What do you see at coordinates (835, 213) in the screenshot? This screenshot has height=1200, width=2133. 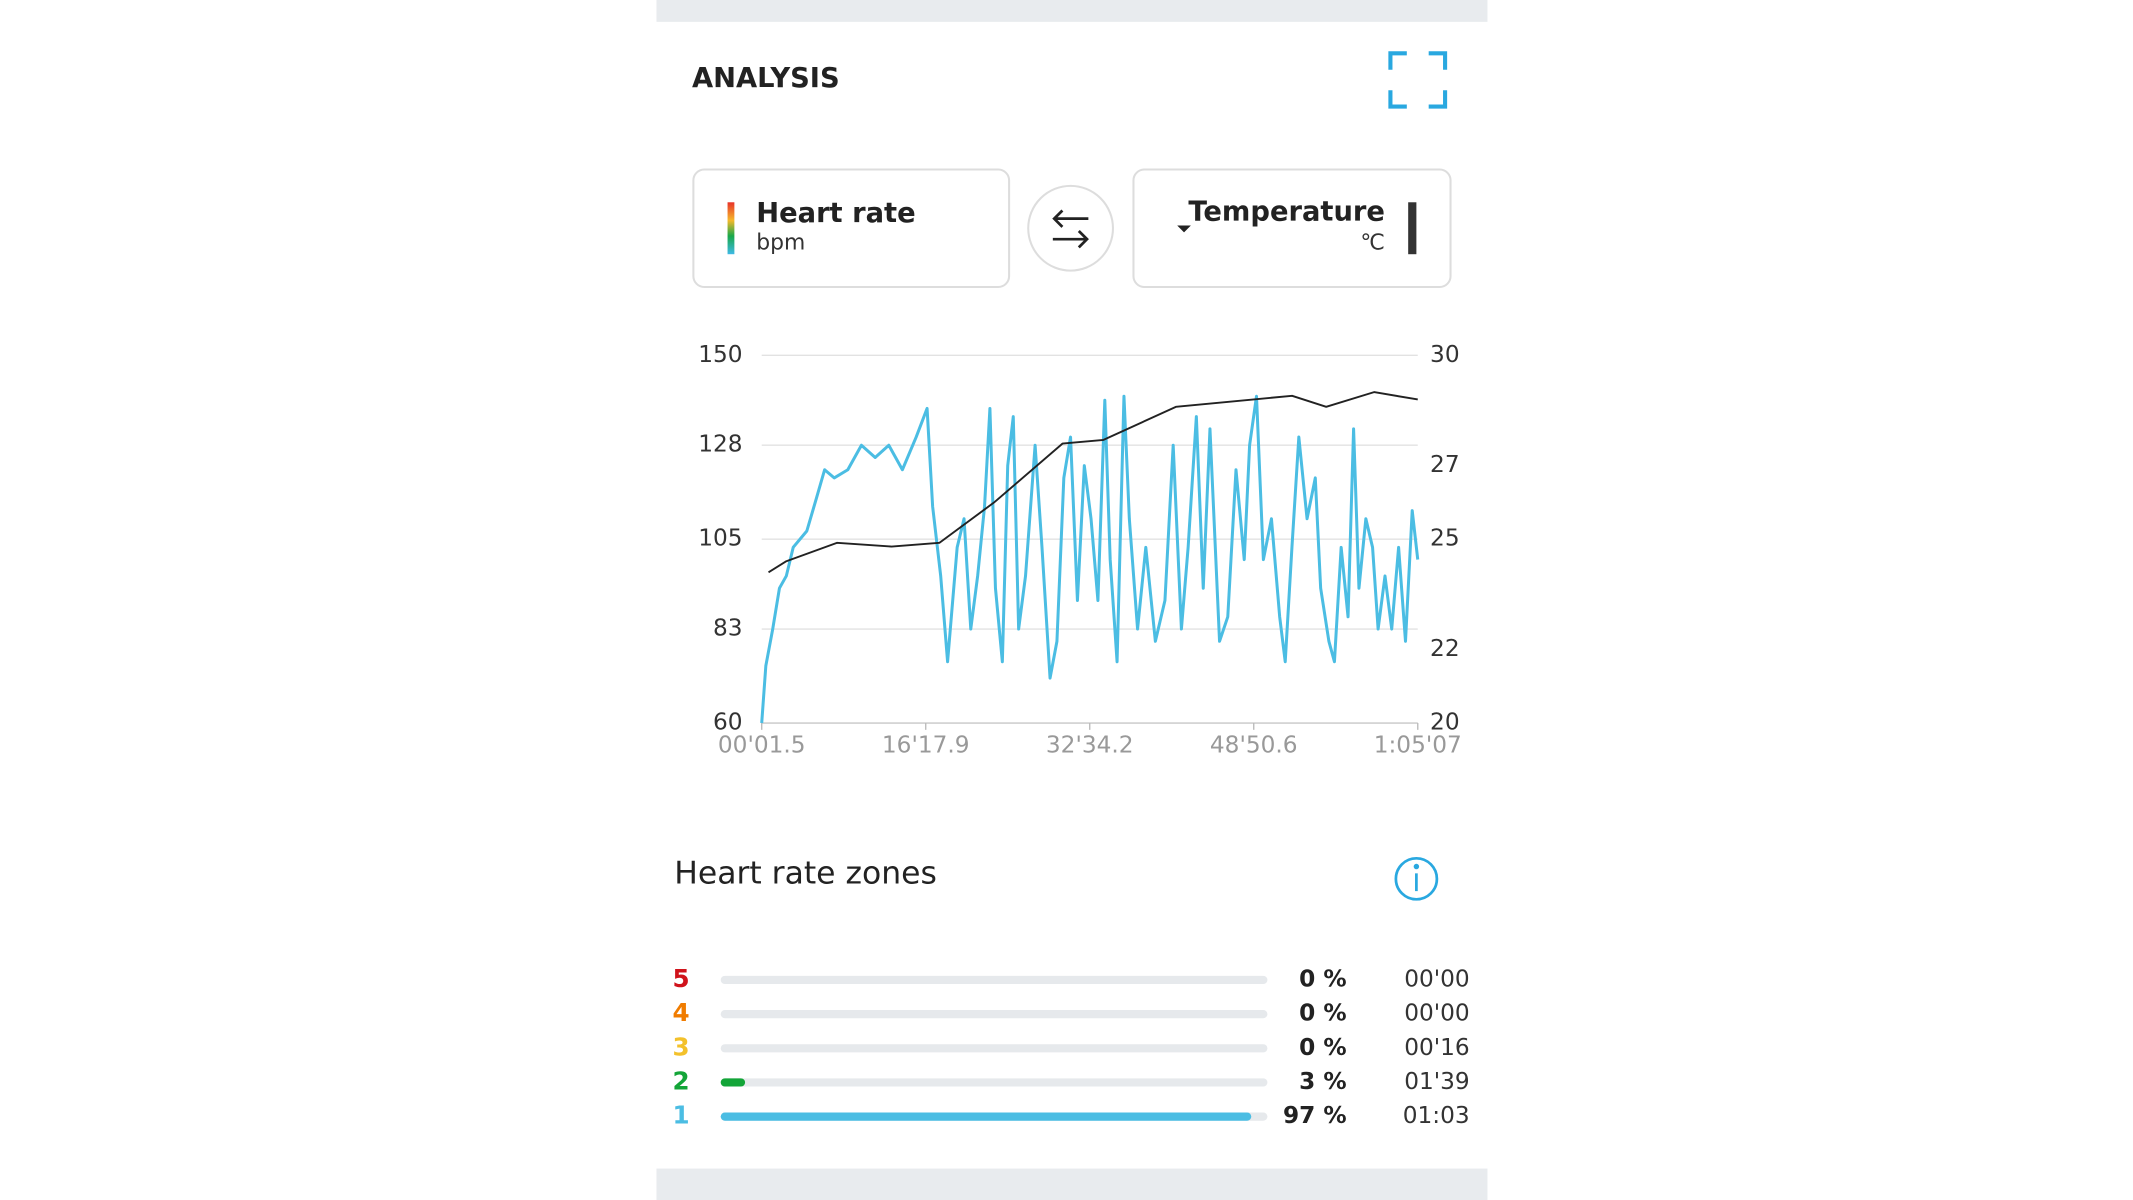 I see `left-title: Heart rate` at bounding box center [835, 213].